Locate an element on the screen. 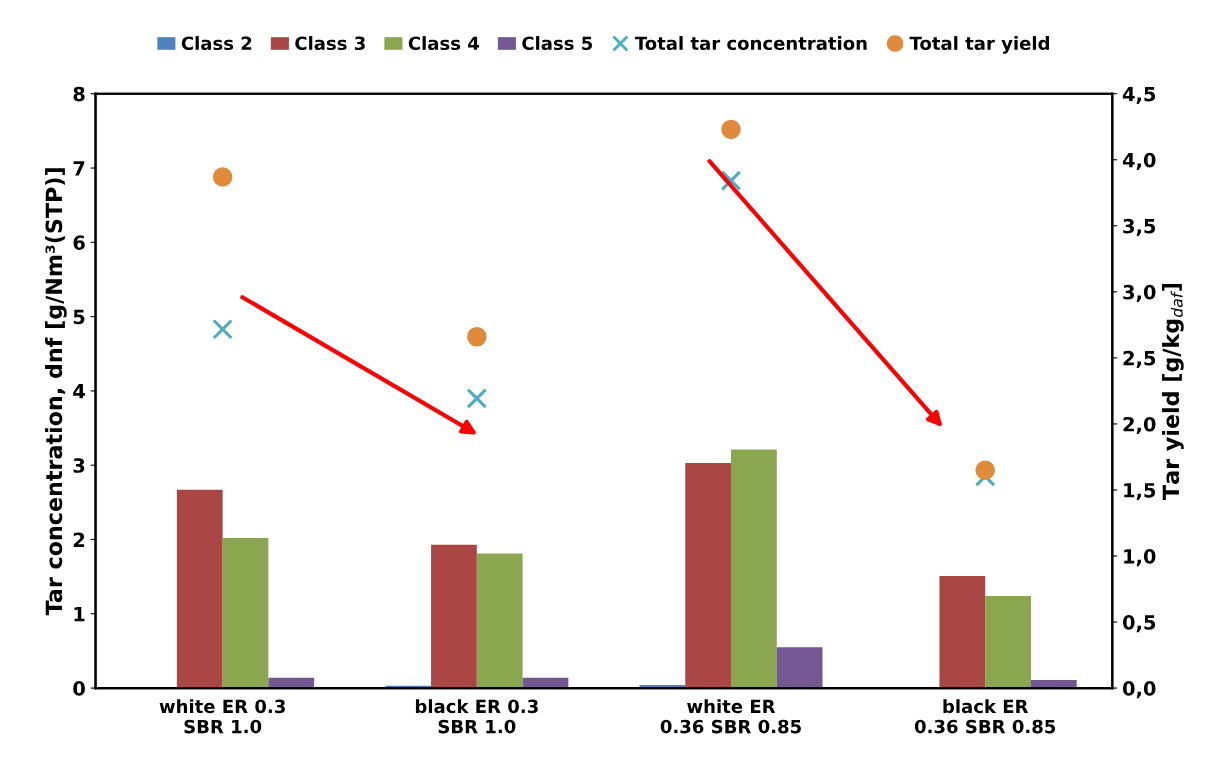 Image resolution: width=1225 pixels, height=762 pixels. x-tick-label: white ER 0.3 SBR 1.0 is located at coordinates (222, 716).